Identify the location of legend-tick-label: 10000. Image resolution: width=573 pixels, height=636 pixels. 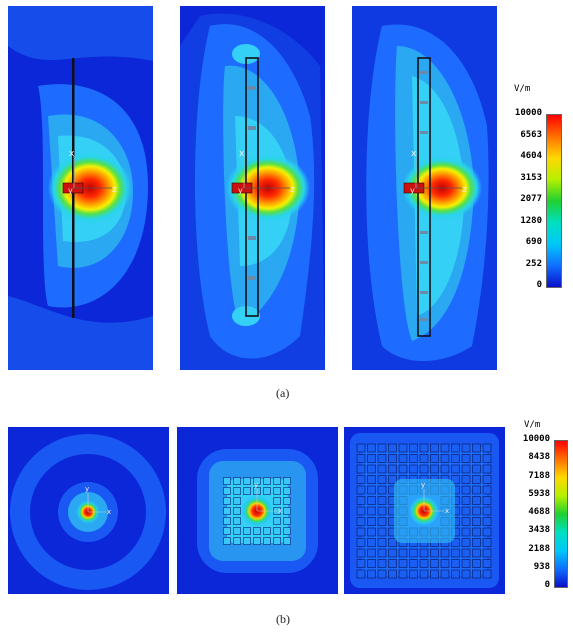
(536, 439).